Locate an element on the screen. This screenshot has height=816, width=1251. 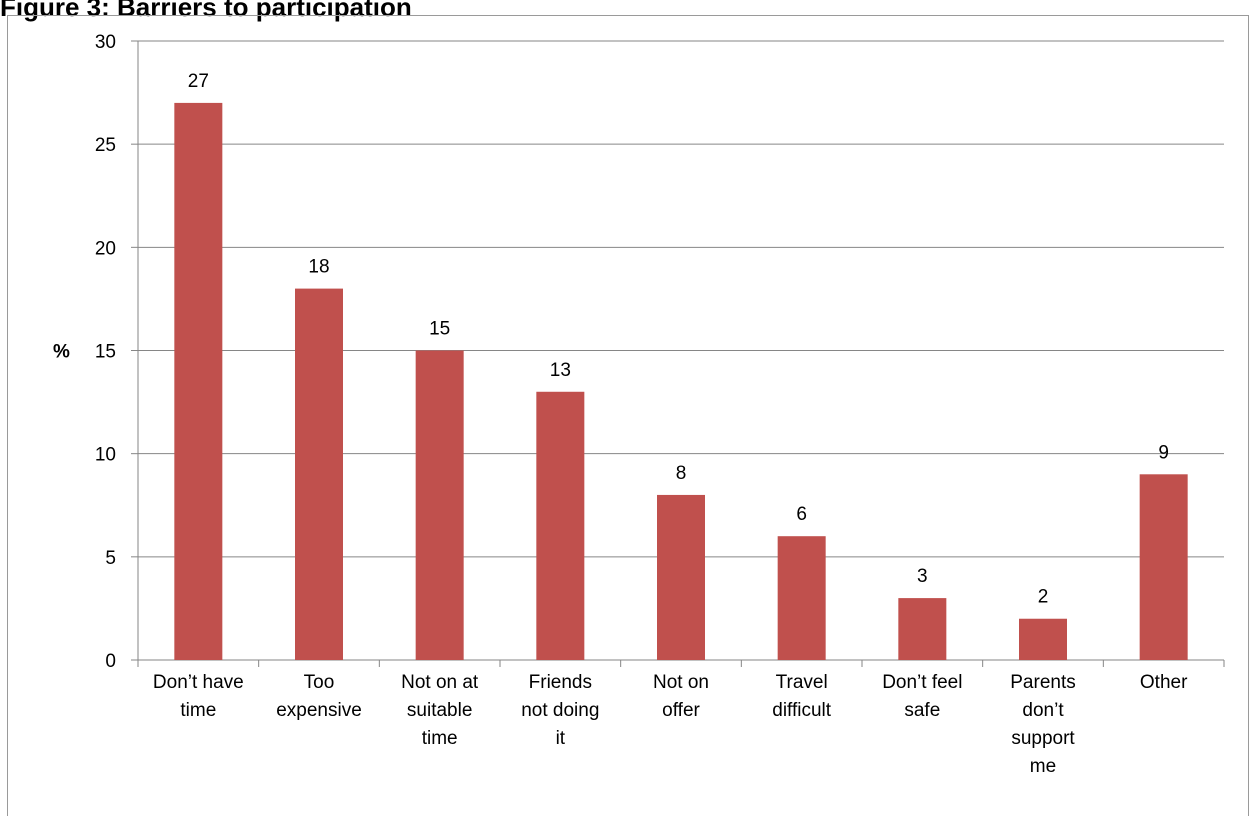
data-label: 13 is located at coordinates (560, 370).